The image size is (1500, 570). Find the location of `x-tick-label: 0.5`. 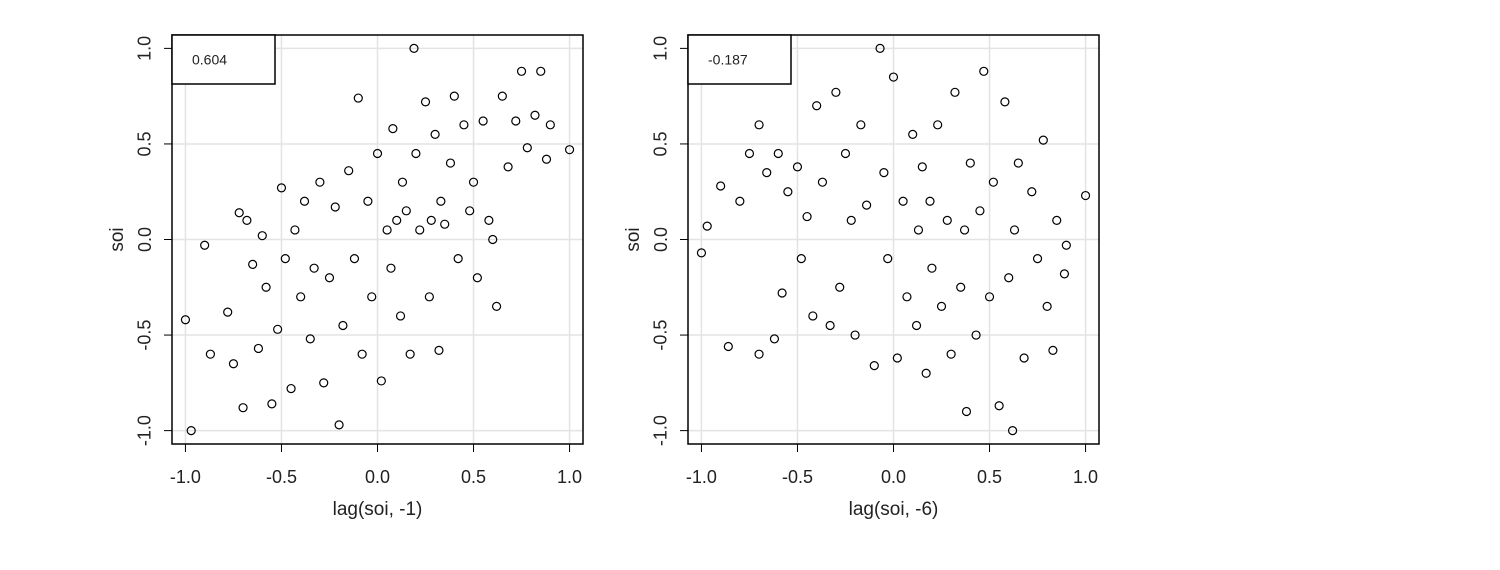

x-tick-label: 0.5 is located at coordinates (473, 477).